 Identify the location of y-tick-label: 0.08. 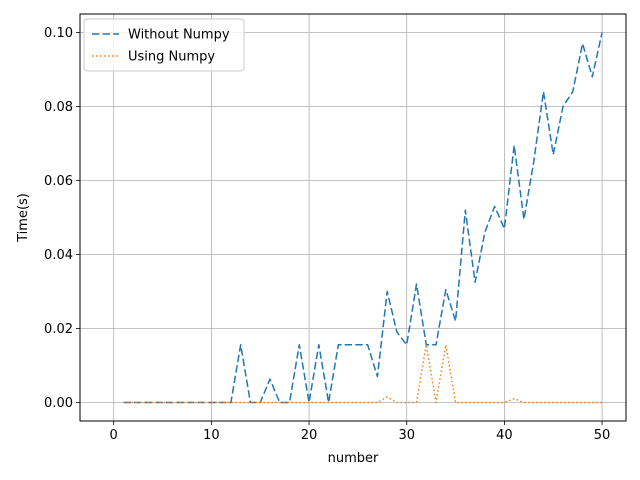
(58, 107).